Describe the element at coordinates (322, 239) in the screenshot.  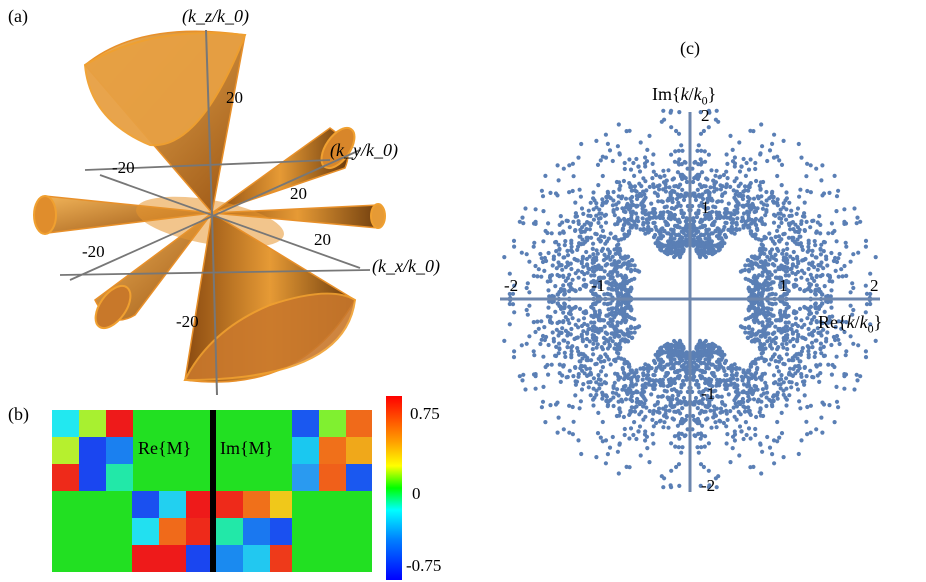
I see `x-tick-pos: 20` at that location.